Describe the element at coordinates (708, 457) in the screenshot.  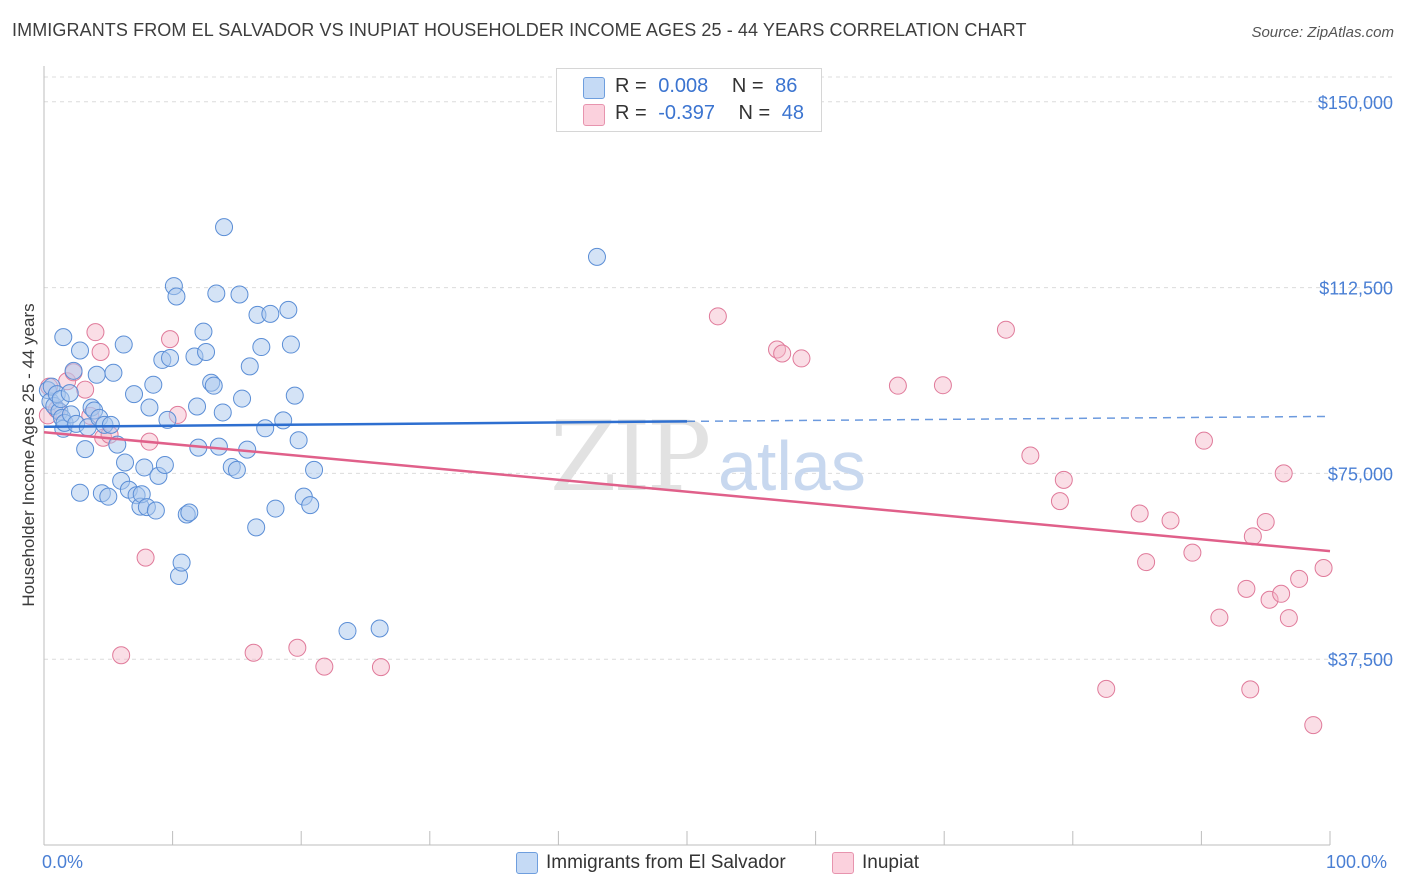
I see `watermark: ZIP atlas` at that location.